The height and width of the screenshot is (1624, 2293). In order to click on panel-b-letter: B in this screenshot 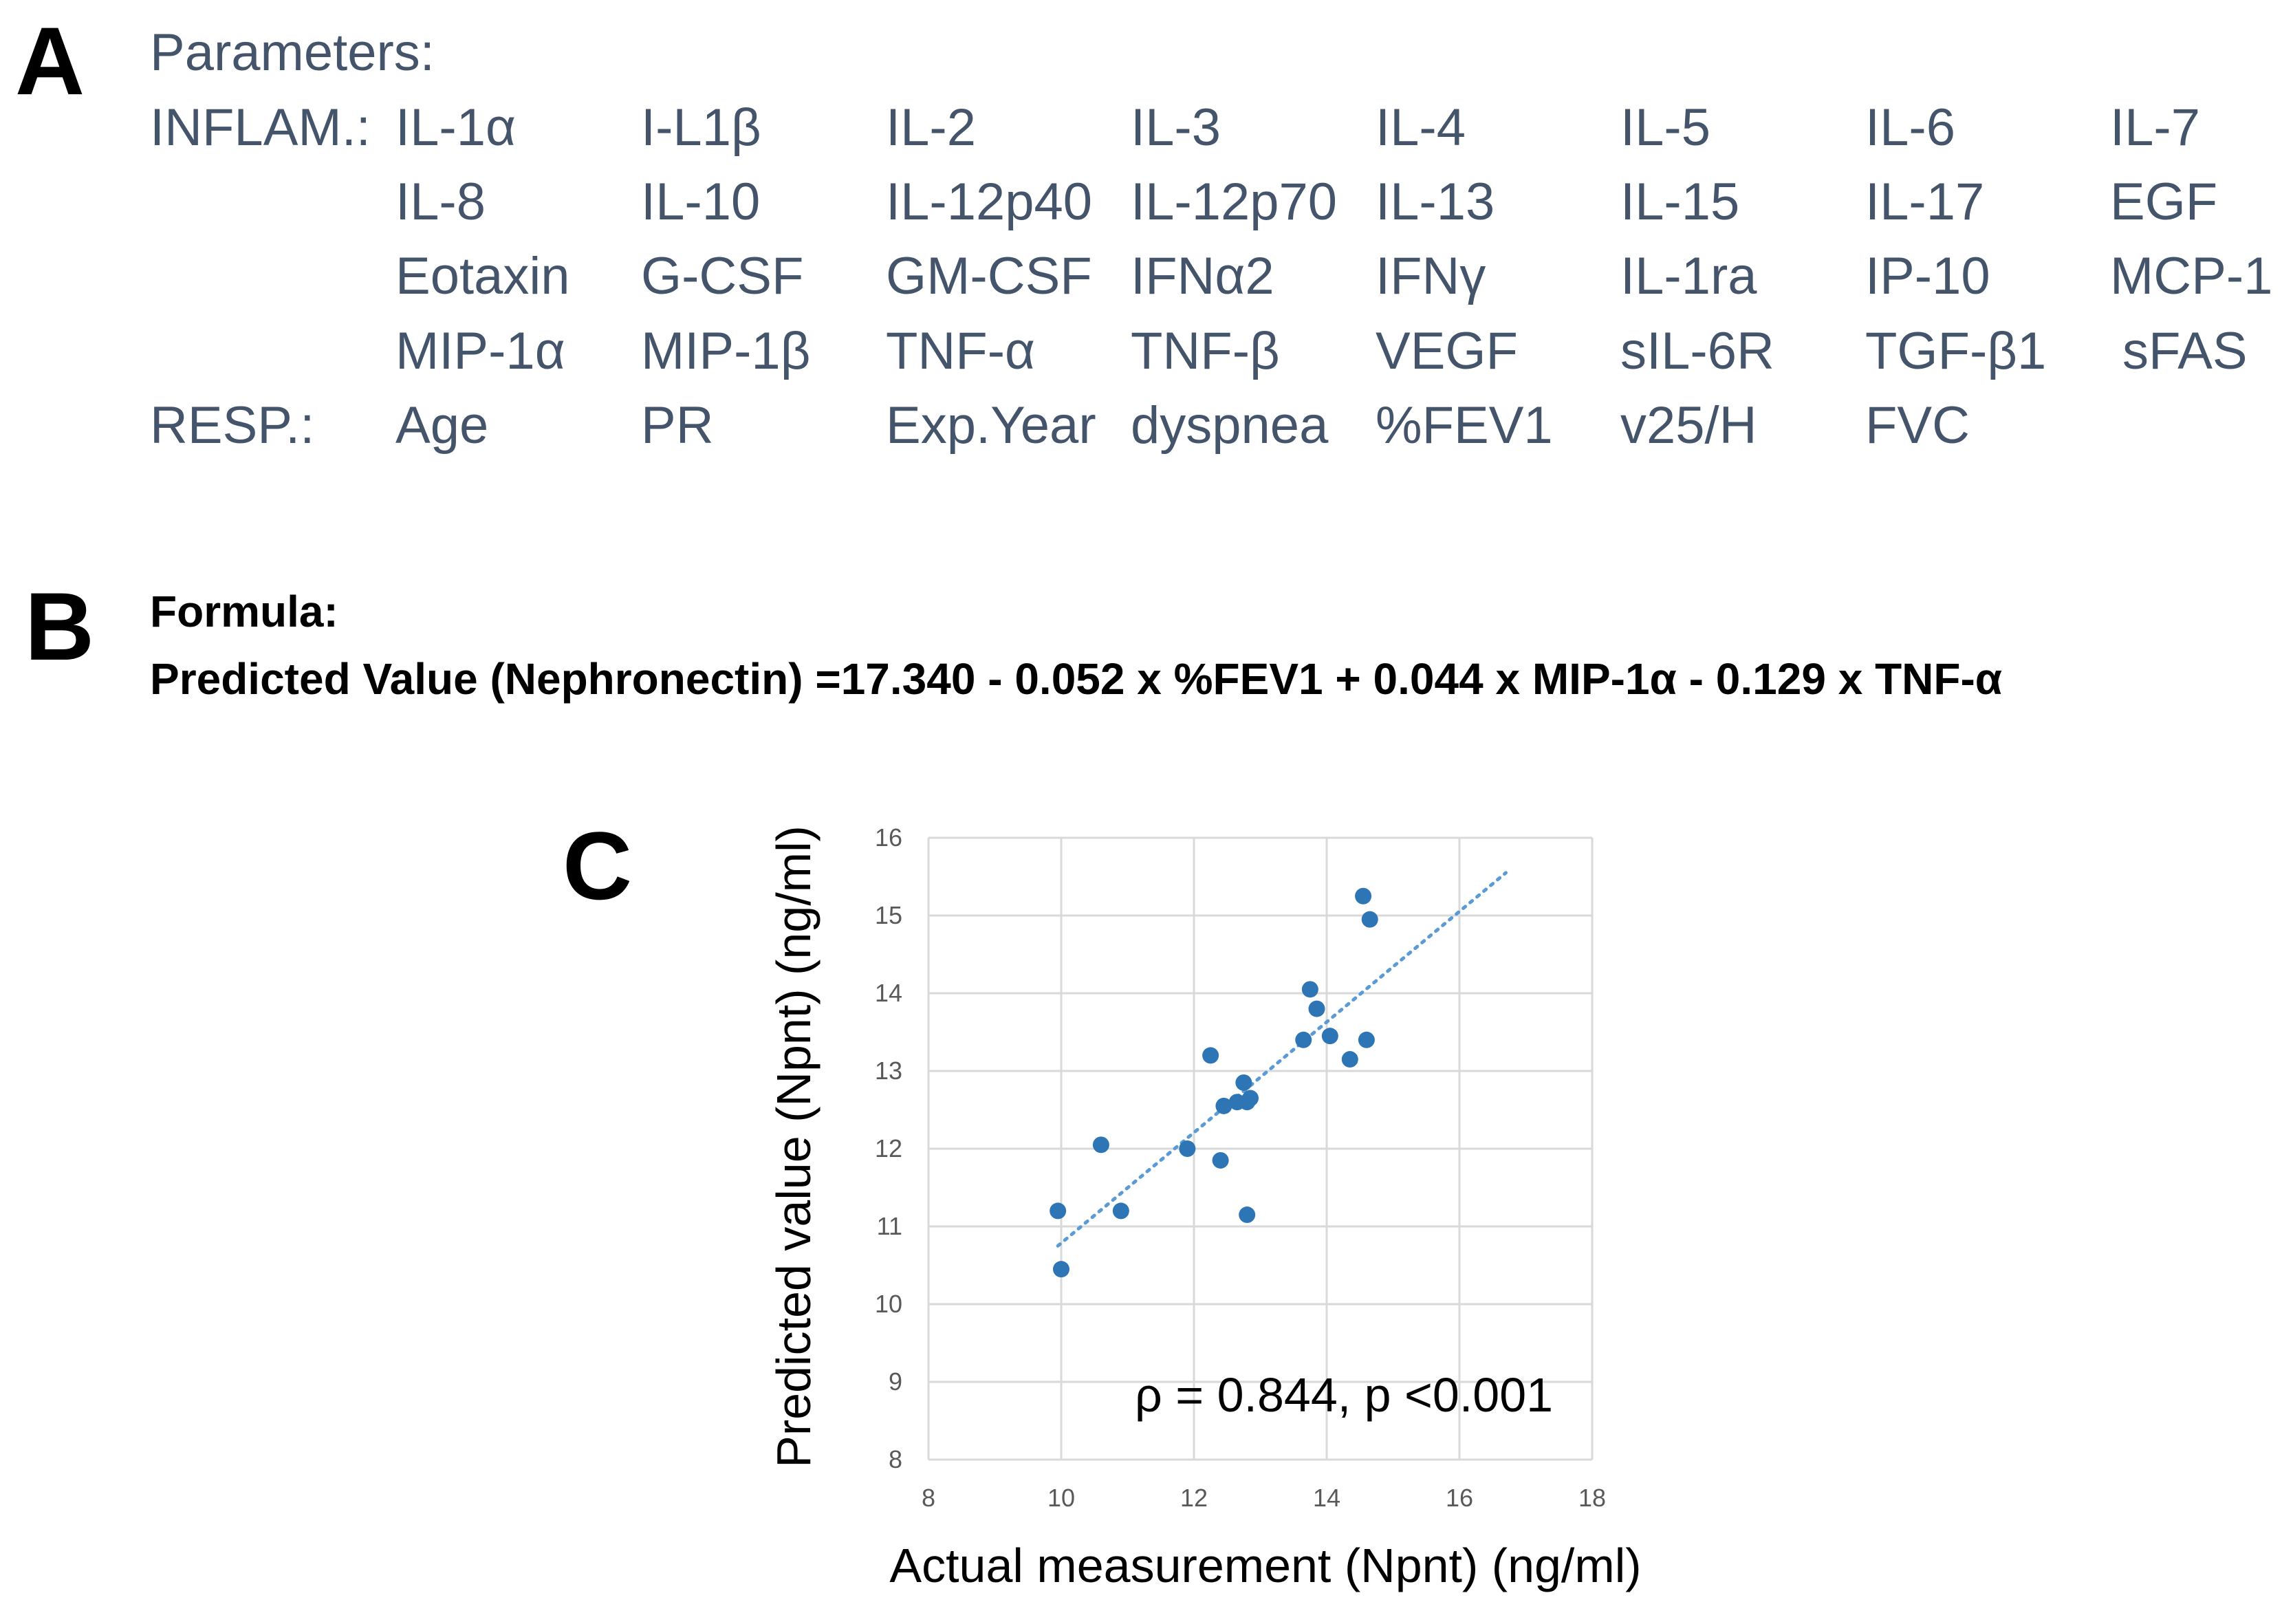, I will do `click(60, 626)`.